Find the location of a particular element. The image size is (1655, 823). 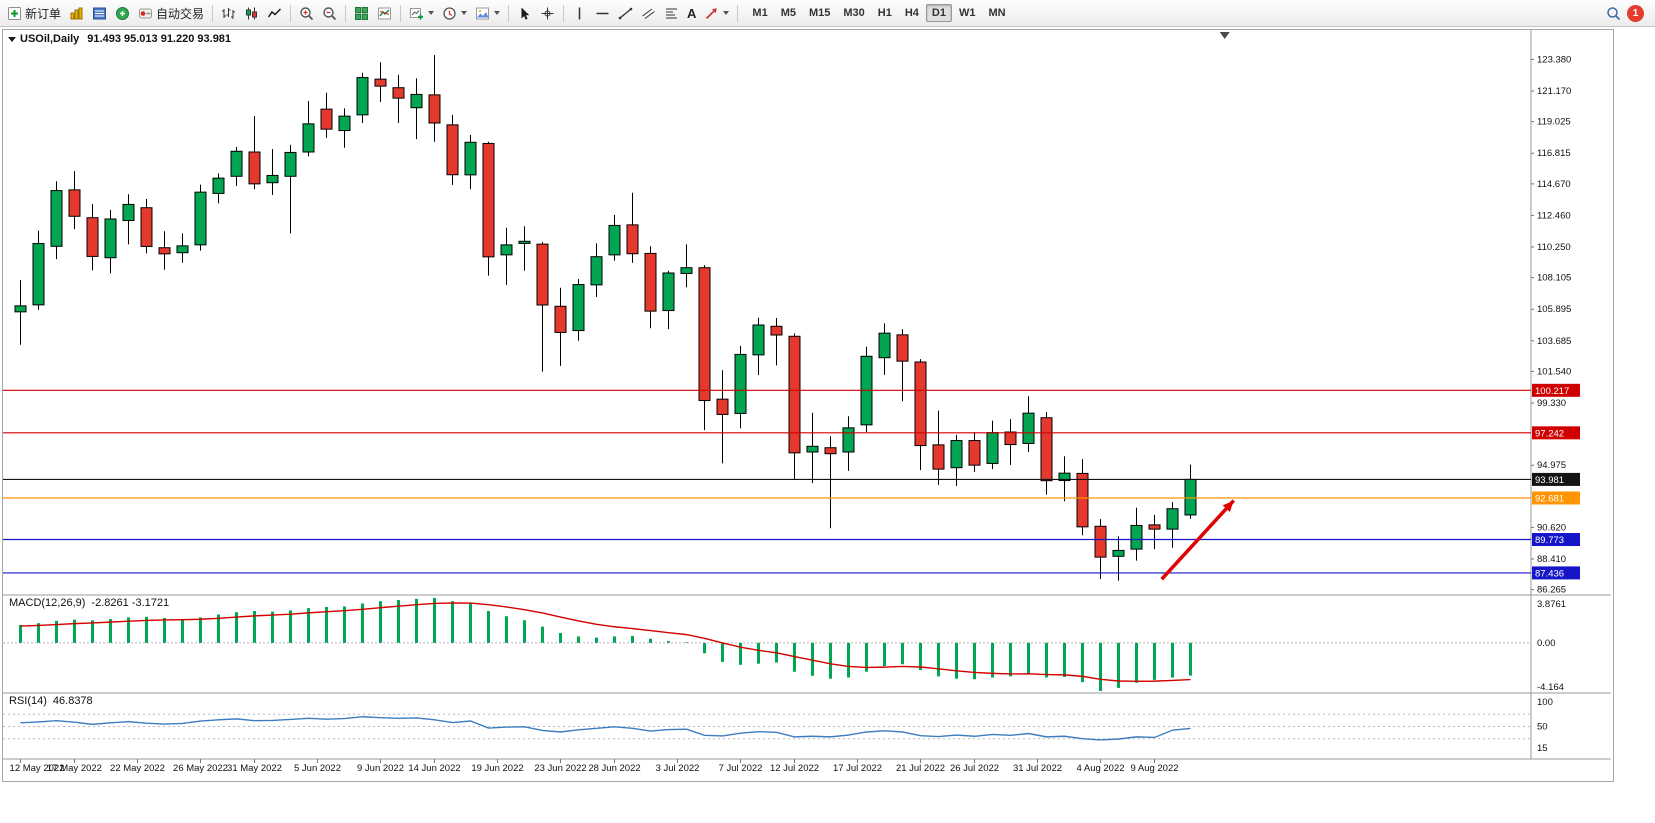

price-axis-label: 105.895 is located at coordinates (1554, 309).